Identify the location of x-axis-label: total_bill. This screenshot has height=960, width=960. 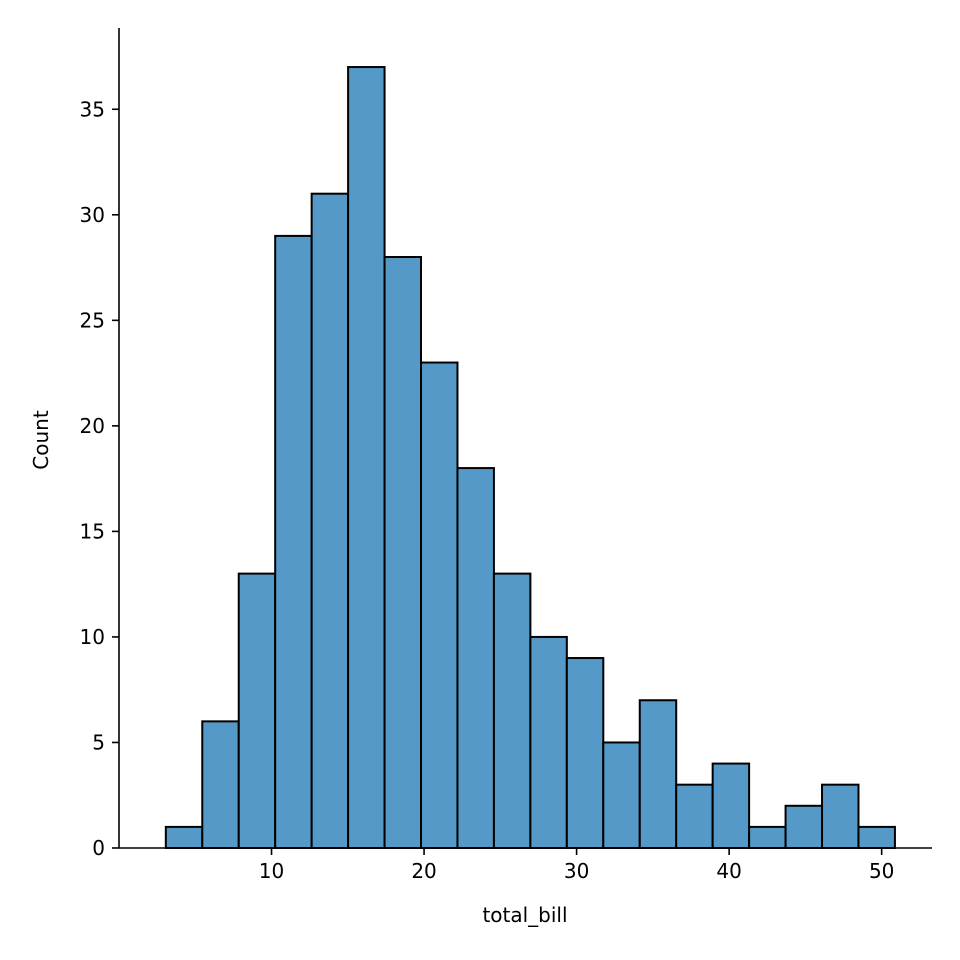
(524, 915).